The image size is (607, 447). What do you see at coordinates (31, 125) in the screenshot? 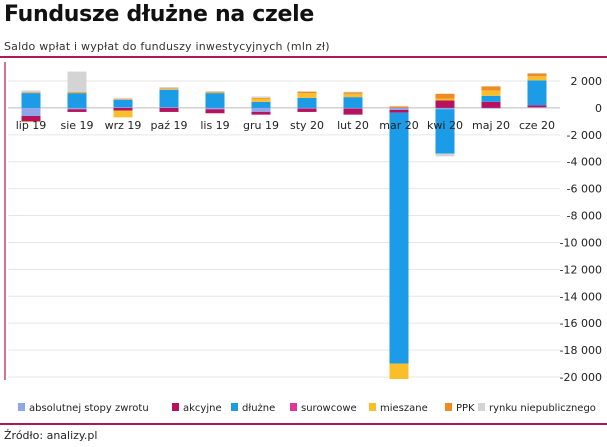
I see `x-tick-label: lip 19` at bounding box center [31, 125].